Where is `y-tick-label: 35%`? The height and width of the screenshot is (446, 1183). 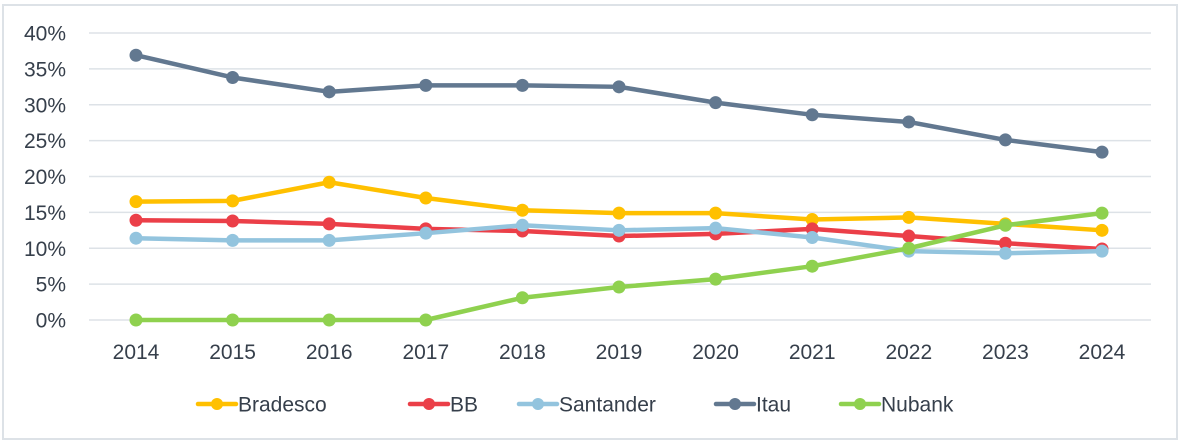 y-tick-label: 35% is located at coordinates (45, 69).